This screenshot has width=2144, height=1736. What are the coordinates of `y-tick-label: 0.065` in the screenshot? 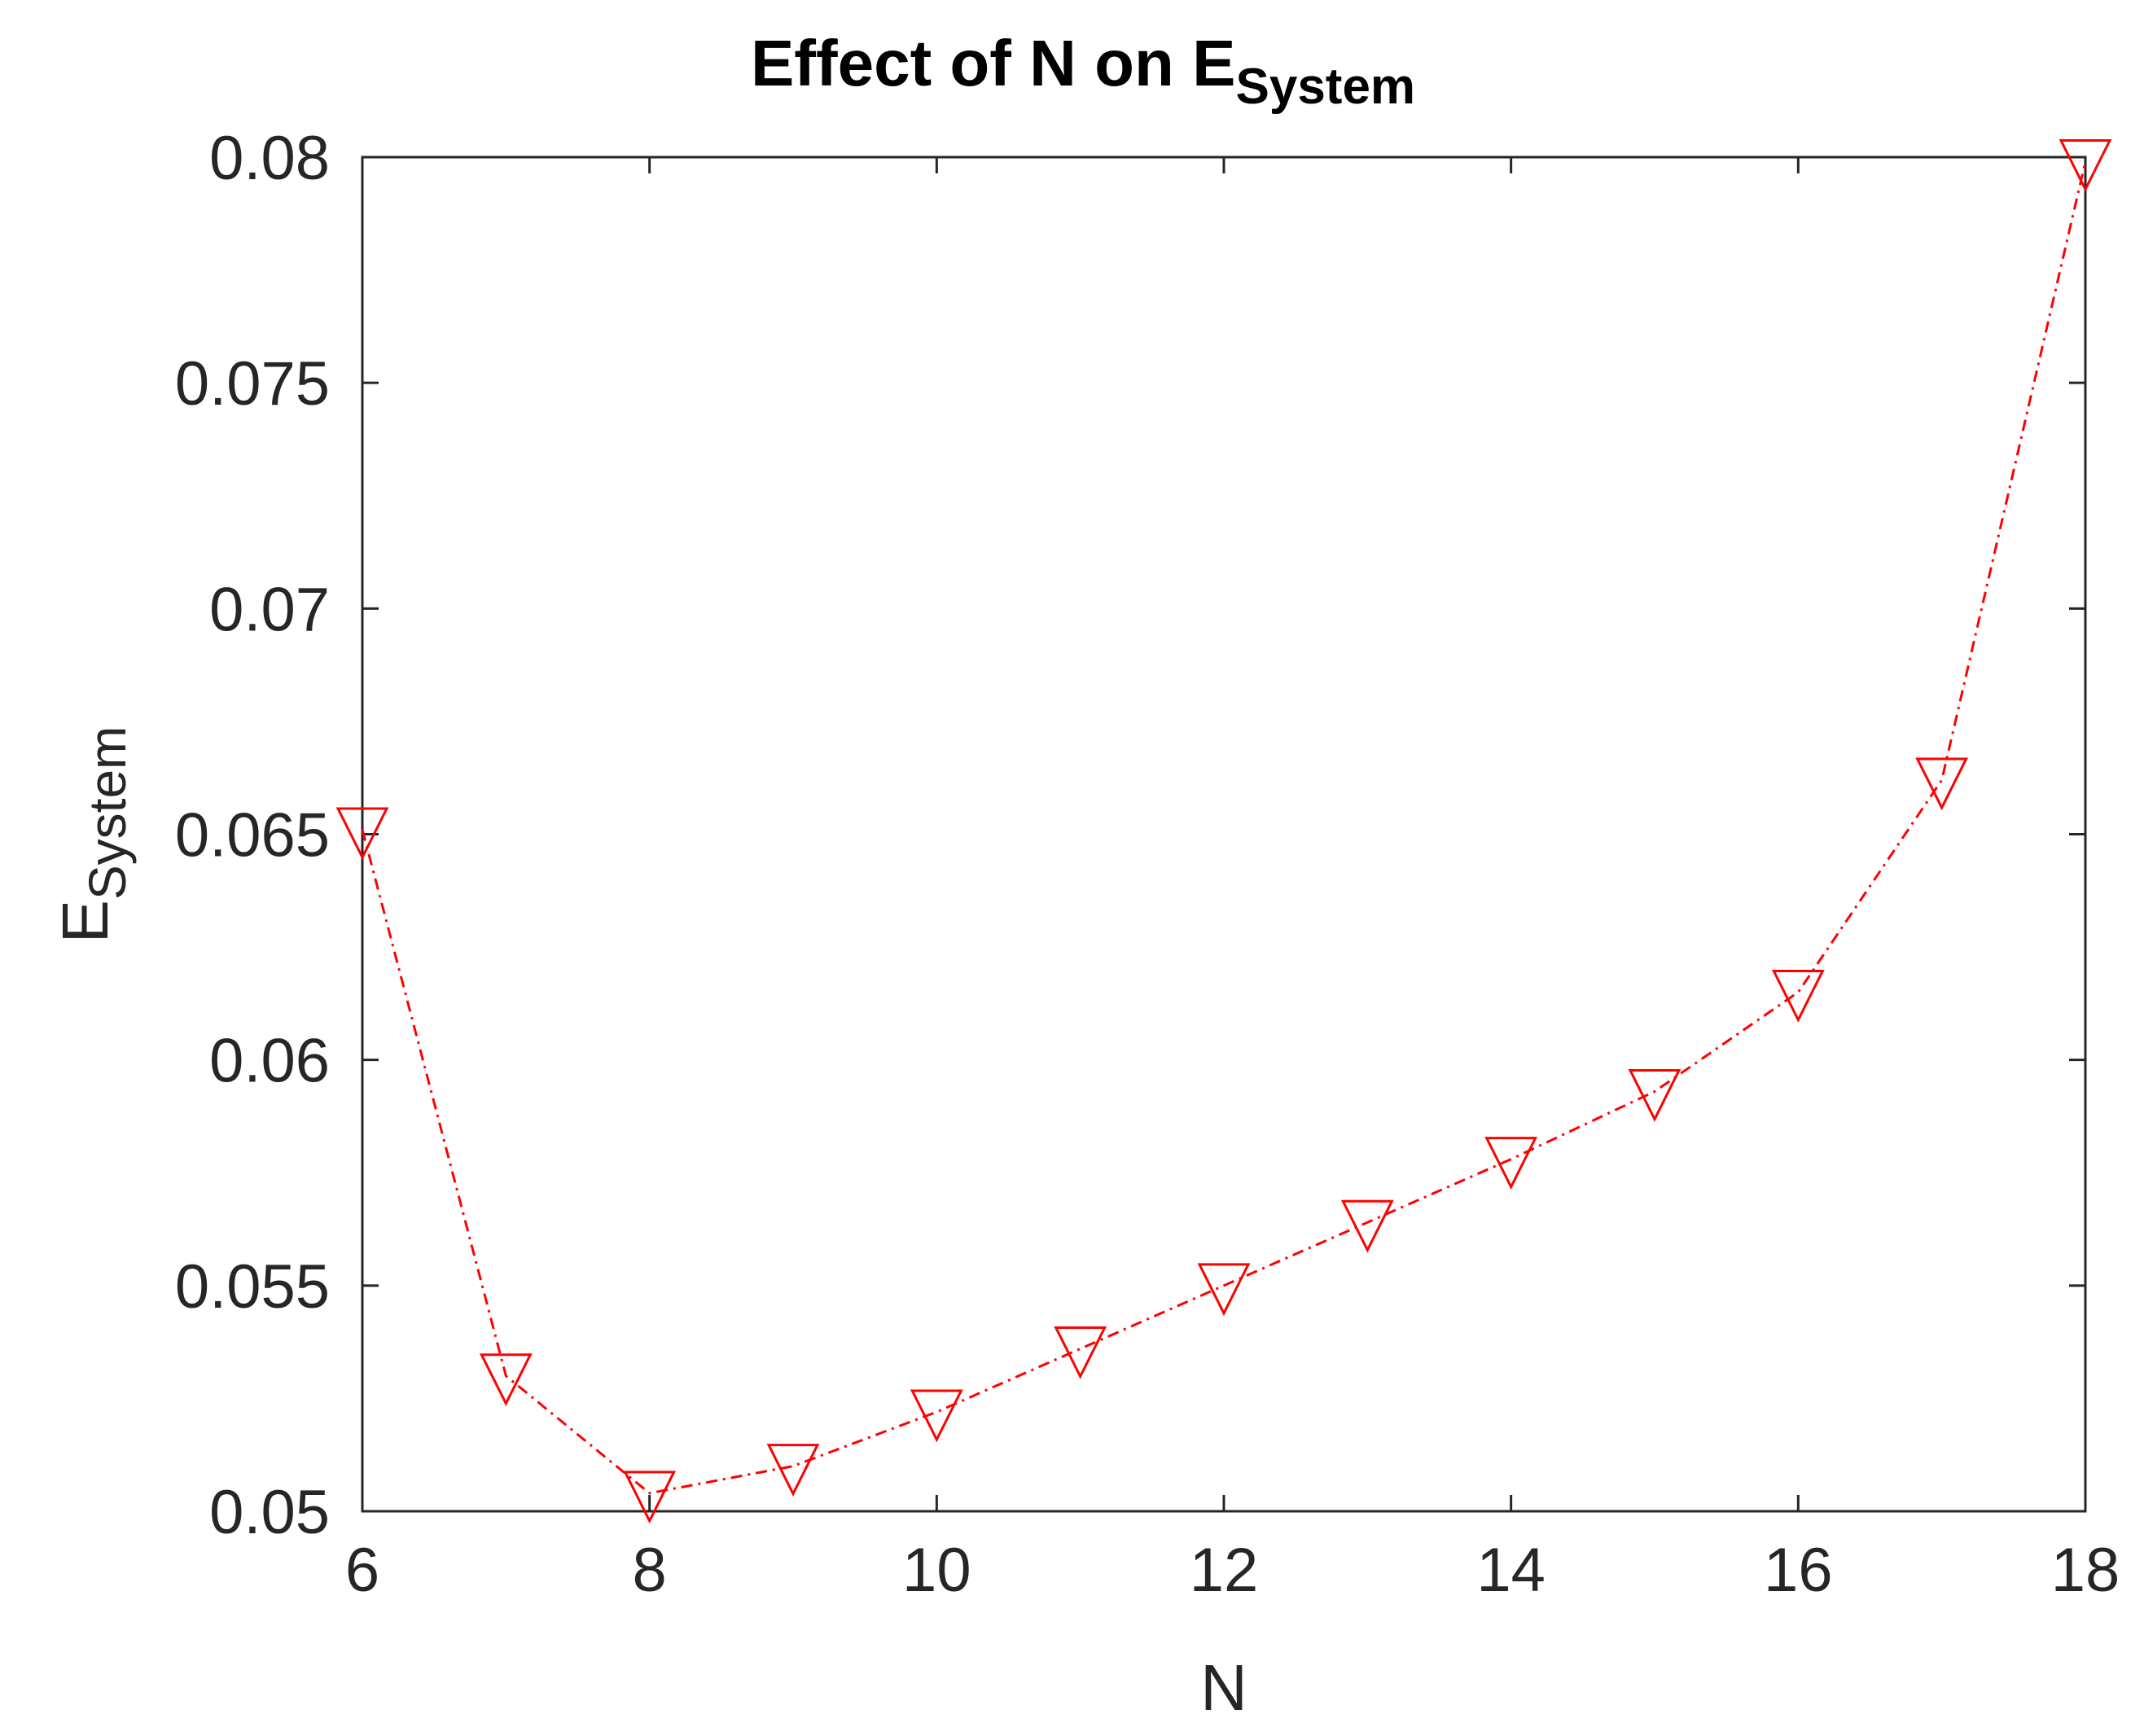 It's located at (252, 835).